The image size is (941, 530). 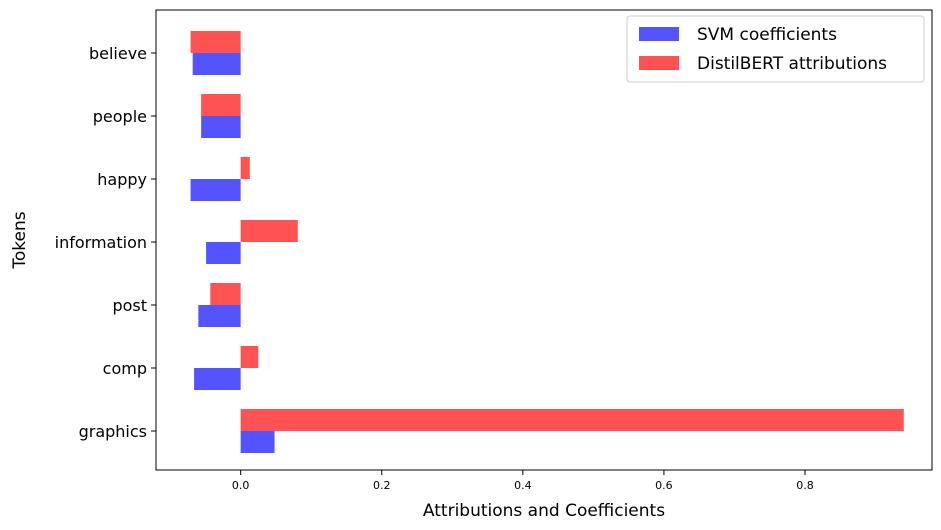 I want to click on x-tick-label: 0.2, so click(x=382, y=485).